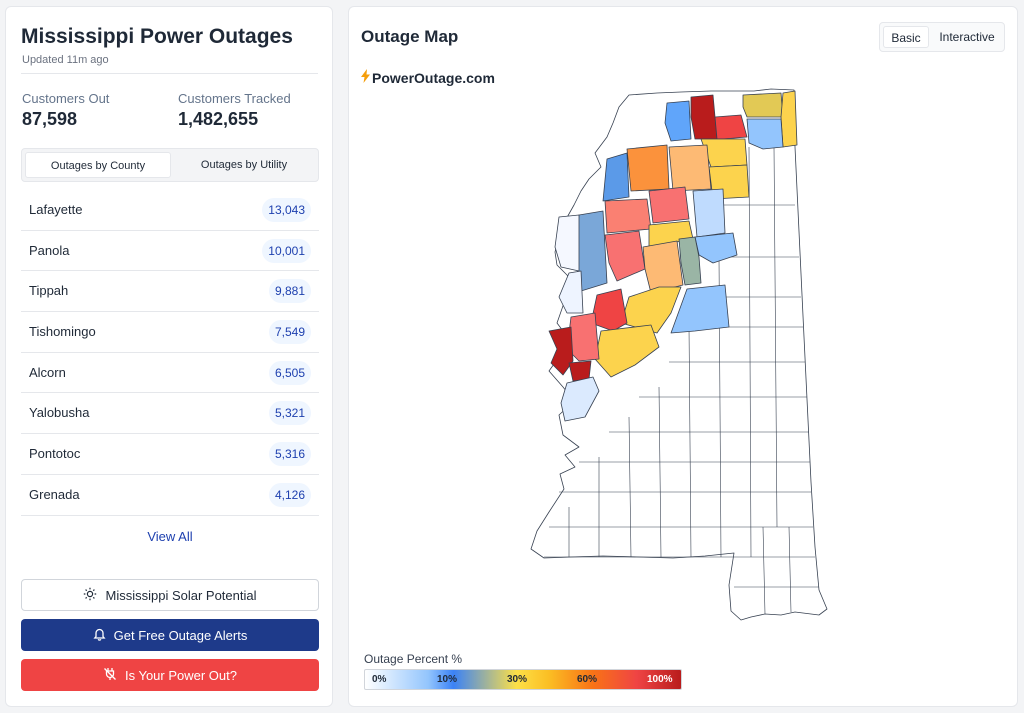  Describe the element at coordinates (289, 291) in the screenshot. I see `outage-count-badge: 9,881` at that location.